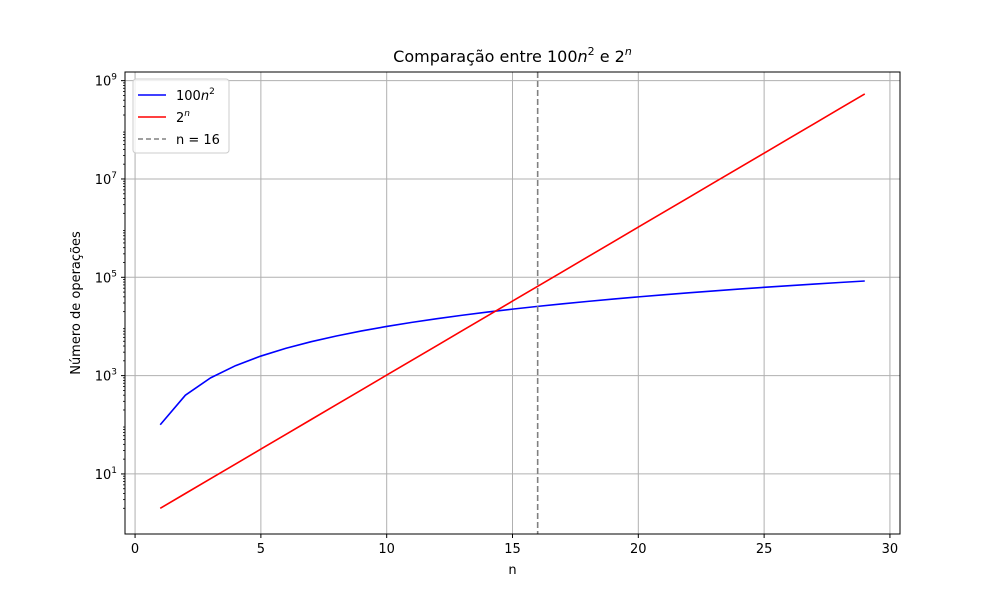 This screenshot has height=600, width=1000. I want to click on x-tick-label: 5, so click(261, 549).